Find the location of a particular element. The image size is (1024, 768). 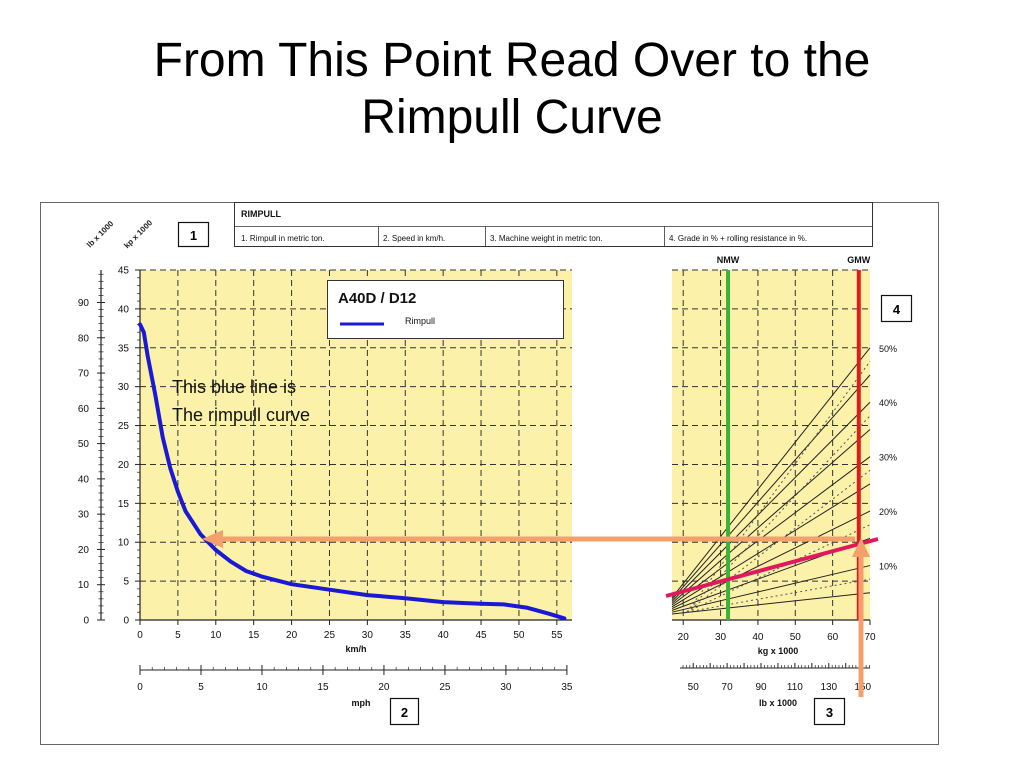

kp-tick-label-35: 35 is located at coordinates (124, 348).